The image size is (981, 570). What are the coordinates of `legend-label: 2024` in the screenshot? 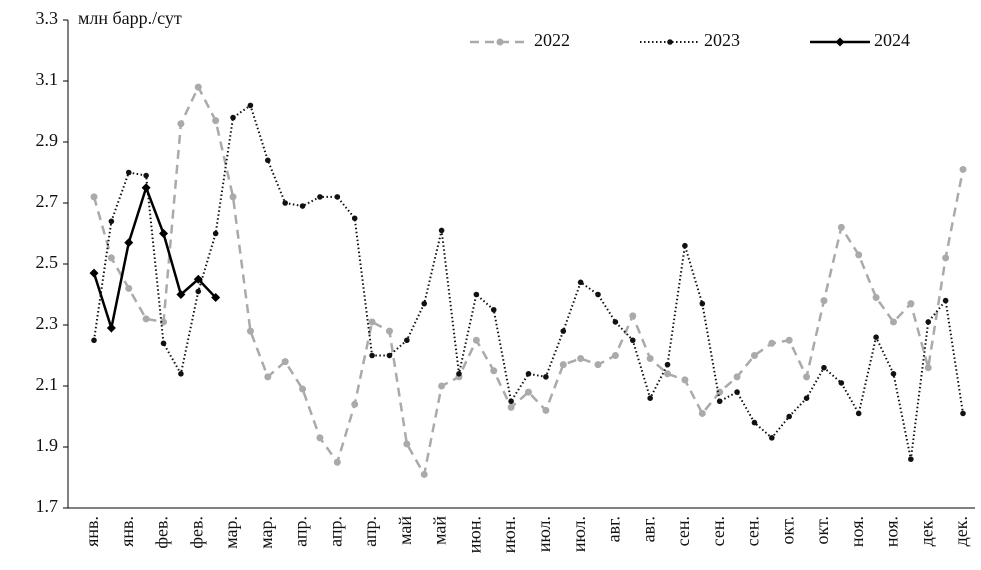 It's located at (892, 40).